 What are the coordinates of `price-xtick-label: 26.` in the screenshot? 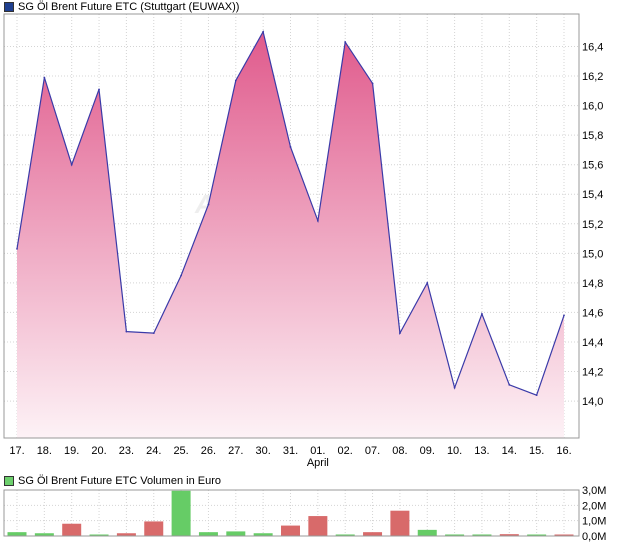 It's located at (208, 451).